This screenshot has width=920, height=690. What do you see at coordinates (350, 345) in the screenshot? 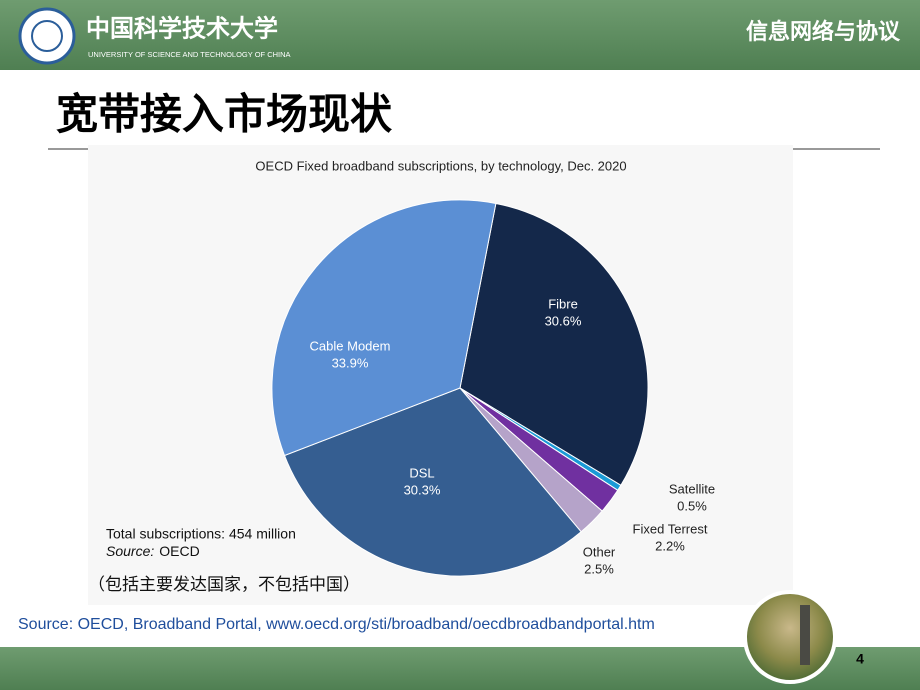
I see `slice-label: Cable Modem` at bounding box center [350, 345].